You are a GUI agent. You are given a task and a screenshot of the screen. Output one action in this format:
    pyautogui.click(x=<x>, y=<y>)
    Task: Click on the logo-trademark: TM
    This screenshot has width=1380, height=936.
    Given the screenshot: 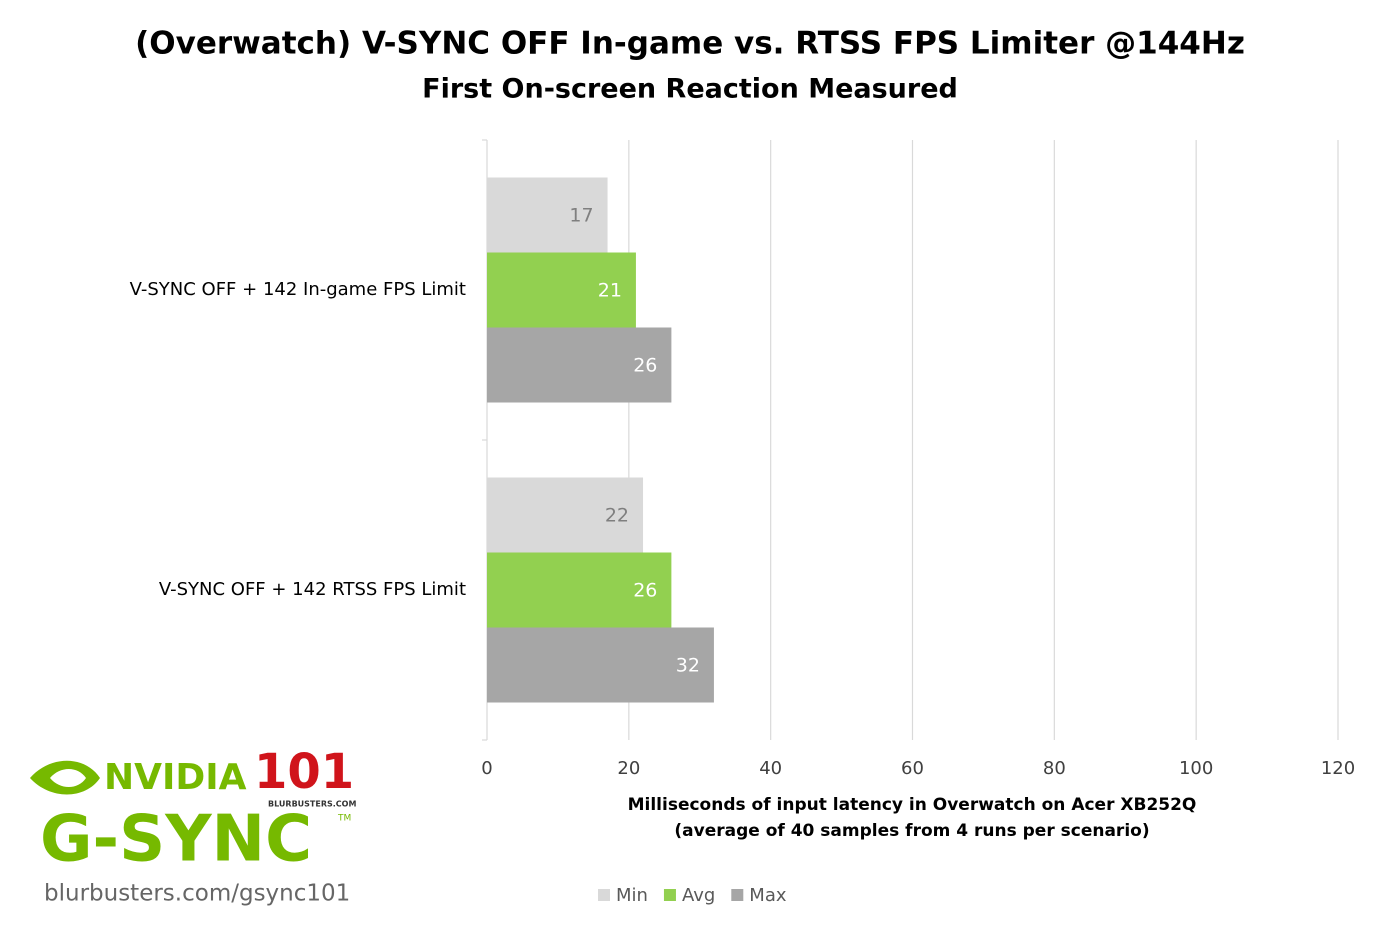 What is the action you would take?
    pyautogui.click(x=344, y=819)
    